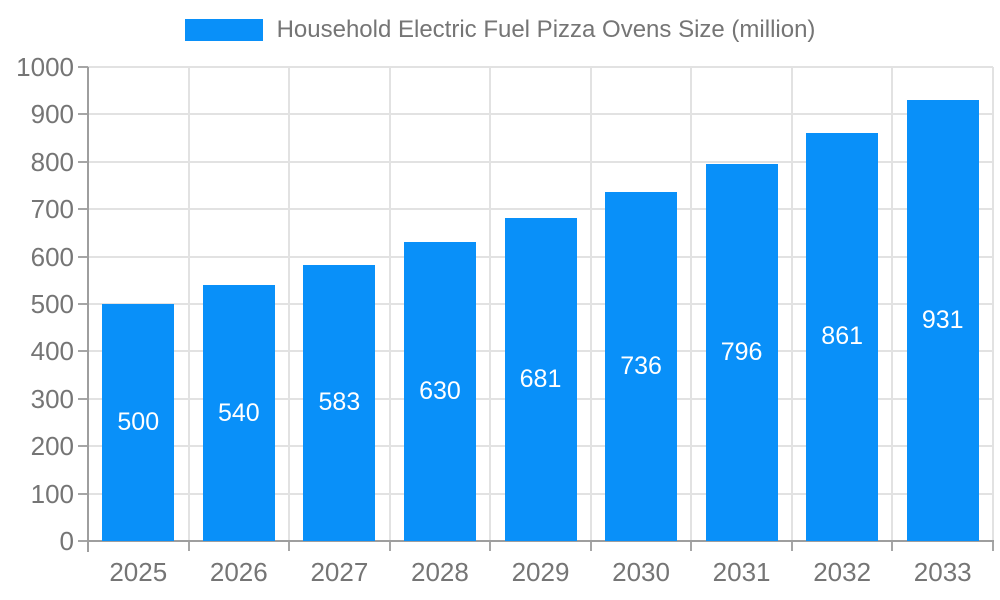  What do you see at coordinates (741, 572) in the screenshot?
I see `x-tick-label-2031: 2031` at bounding box center [741, 572].